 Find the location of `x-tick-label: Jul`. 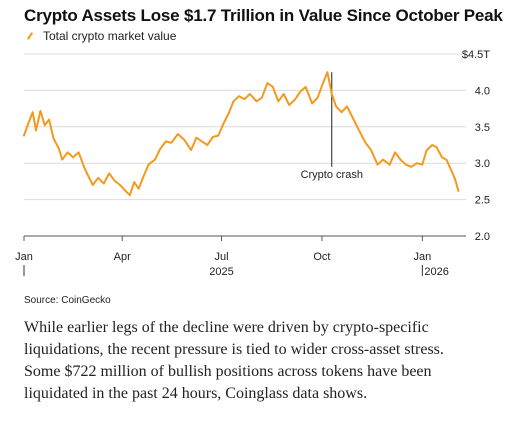

x-tick-label: Jul is located at coordinates (222, 257).